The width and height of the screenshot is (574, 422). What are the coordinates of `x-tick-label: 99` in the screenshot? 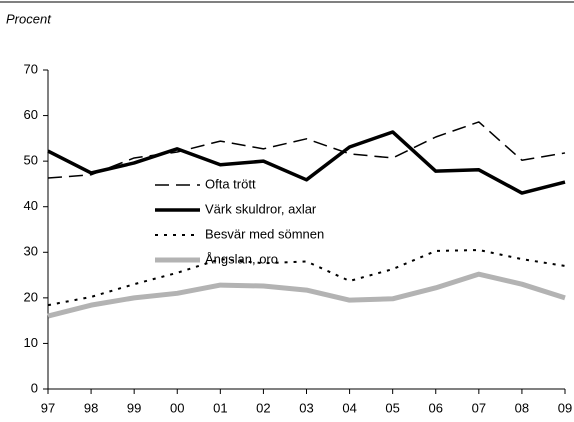 It's located at (134, 407).